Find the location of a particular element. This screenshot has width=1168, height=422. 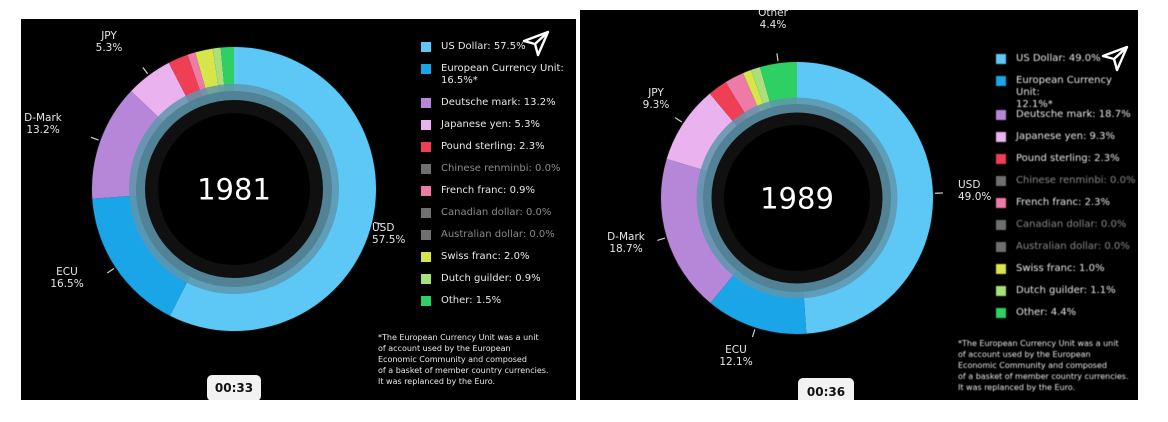

legend-label: Dutch guilder: 1.1% is located at coordinates (1066, 290).